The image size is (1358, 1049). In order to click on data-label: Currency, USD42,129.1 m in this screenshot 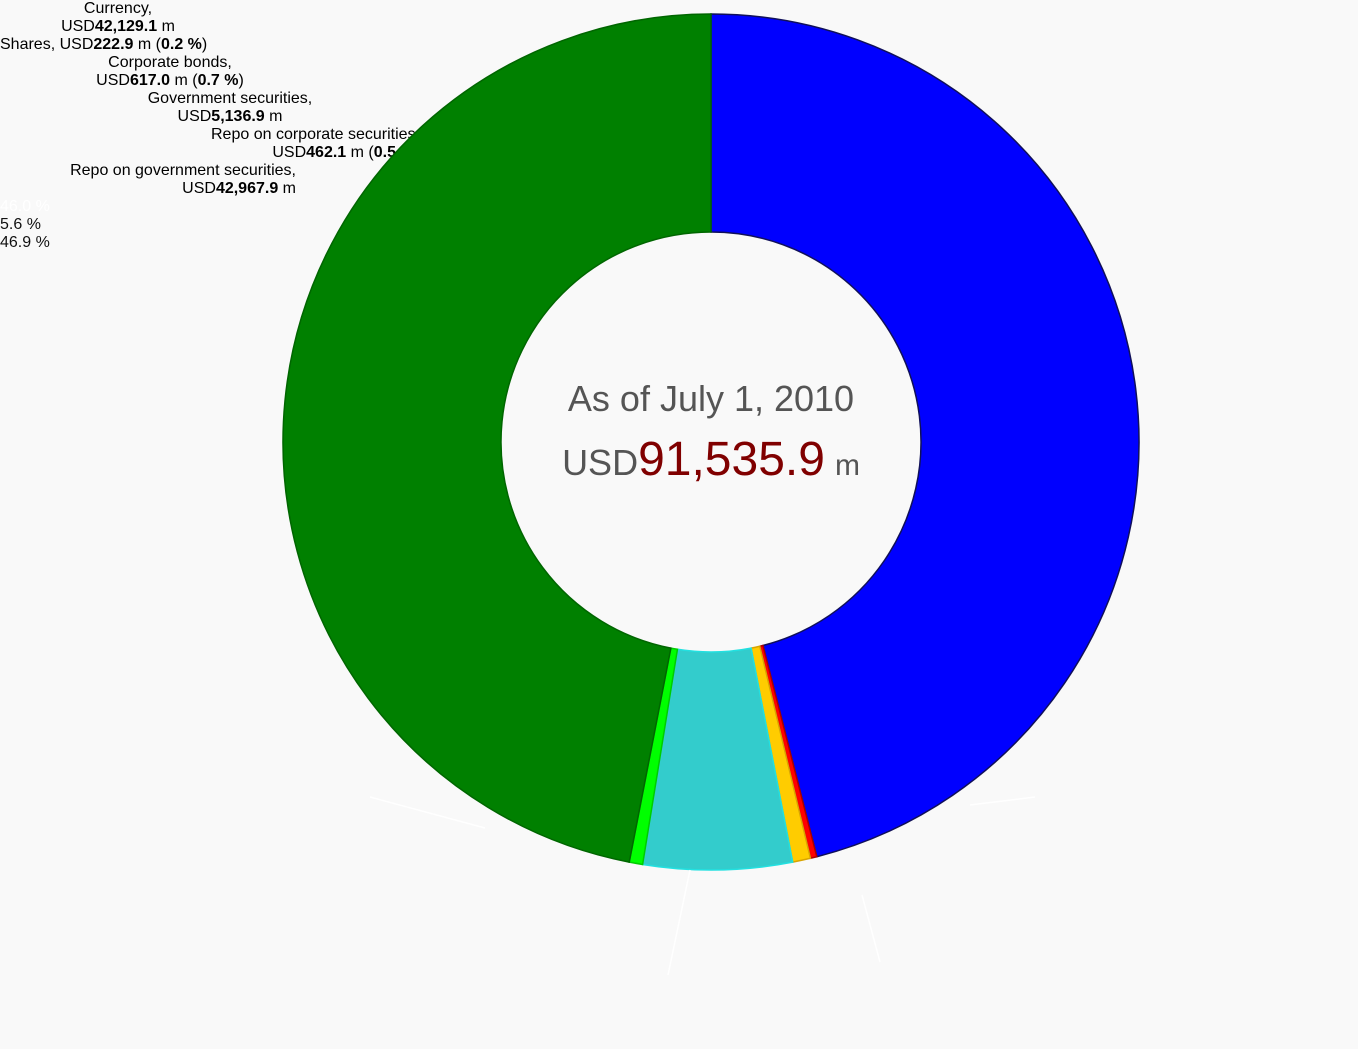, I will do `click(118, 18)`.